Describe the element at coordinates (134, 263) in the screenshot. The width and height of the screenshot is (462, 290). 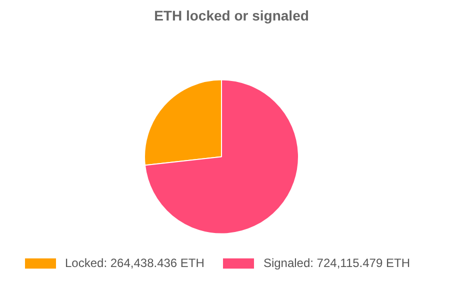
I see `legend-label: Locked: 264,438.436 ETH` at that location.